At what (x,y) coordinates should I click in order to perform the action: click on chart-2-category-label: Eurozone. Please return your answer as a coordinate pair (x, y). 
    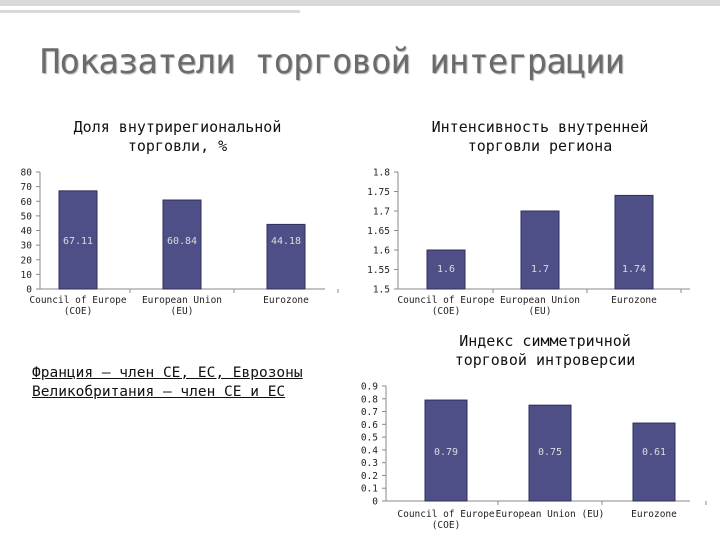
    Looking at the image, I should click on (634, 300).